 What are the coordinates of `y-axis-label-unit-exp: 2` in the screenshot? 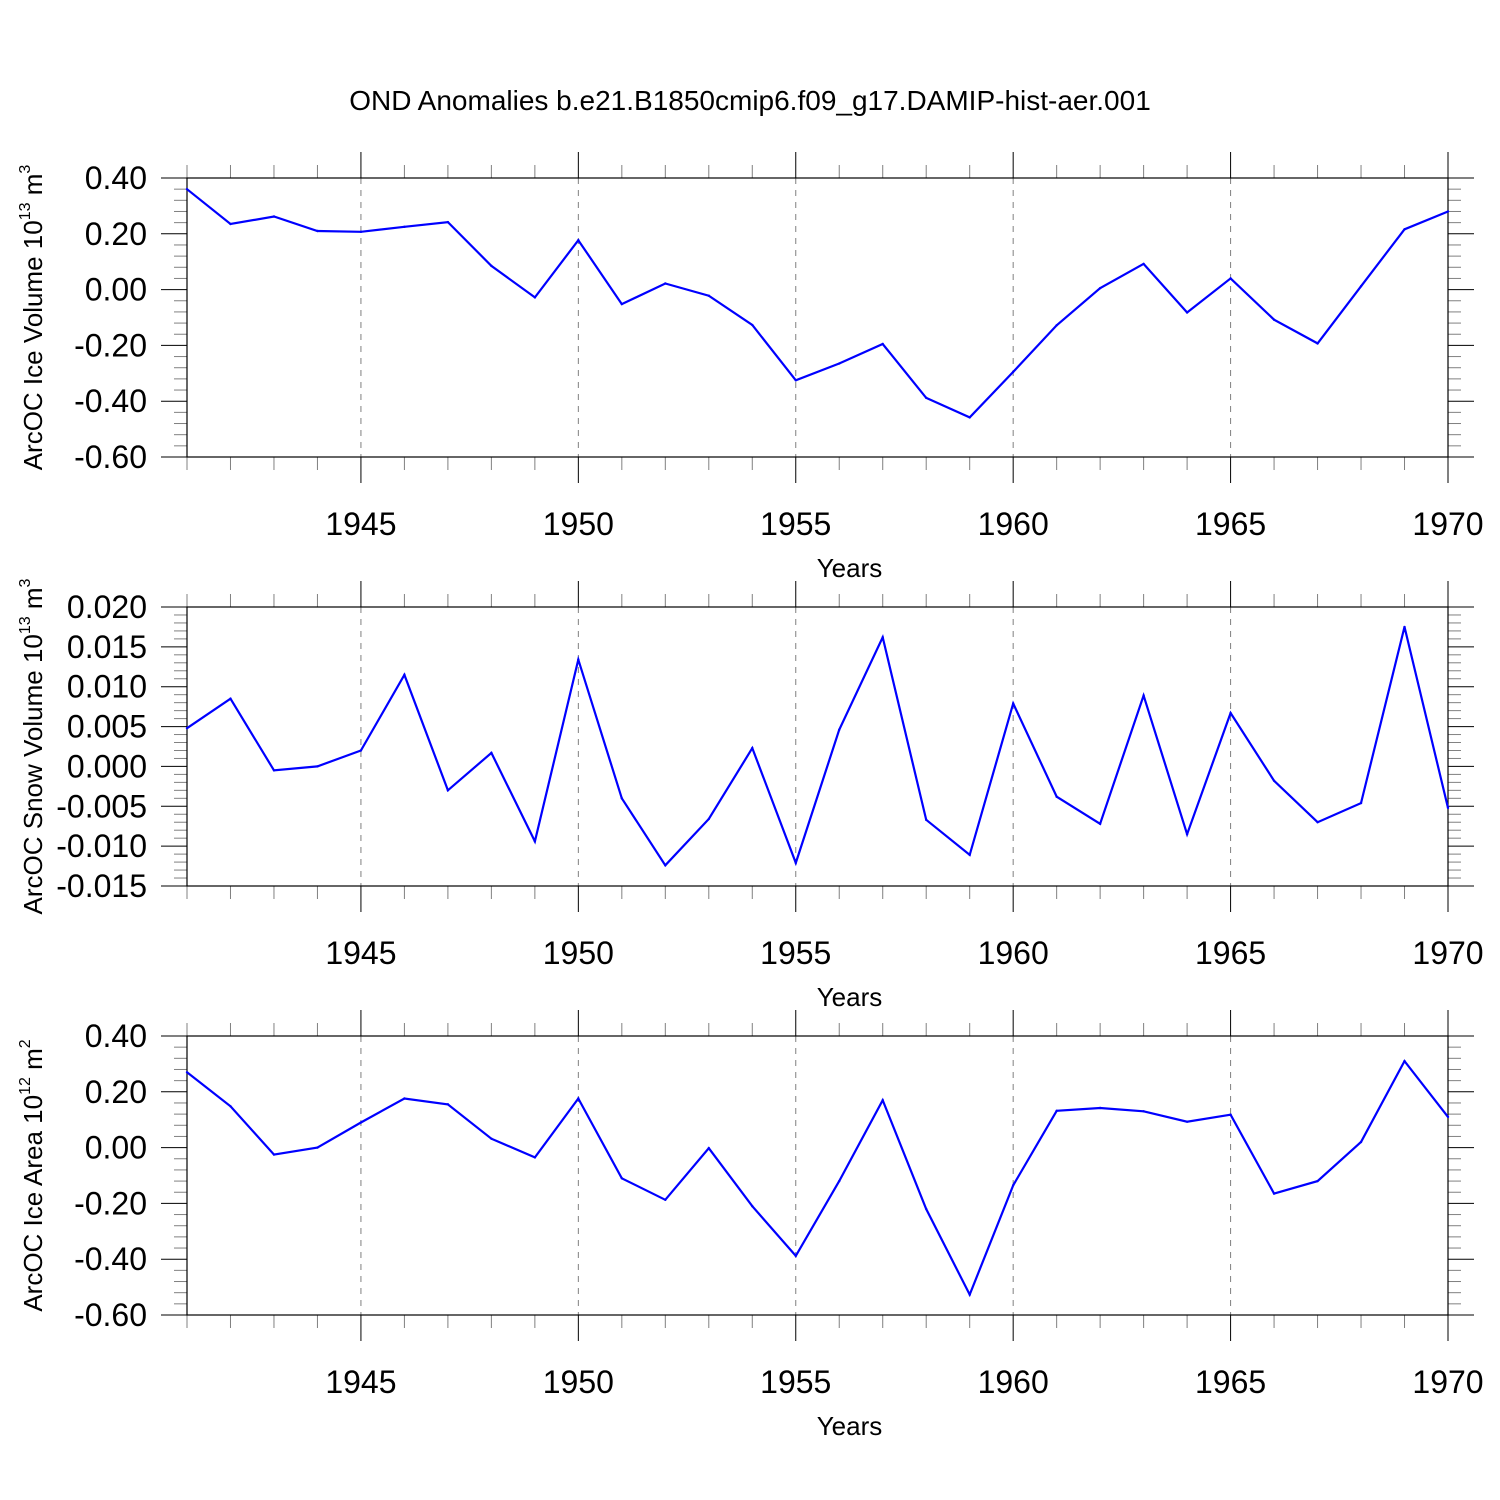 It's located at (25, 1043).